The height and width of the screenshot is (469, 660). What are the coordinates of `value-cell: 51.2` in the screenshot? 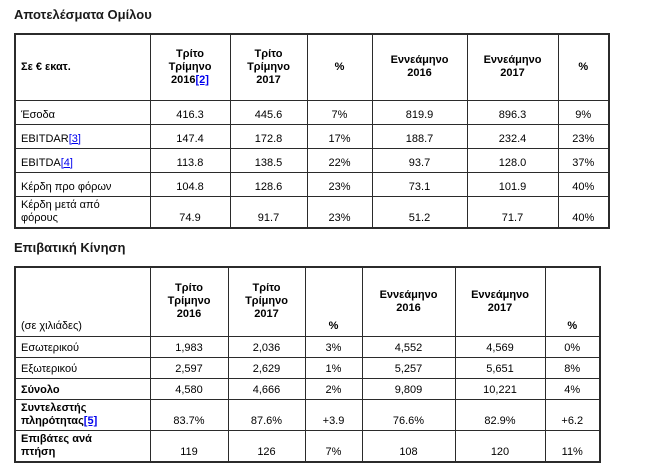 It's located at (419, 211).